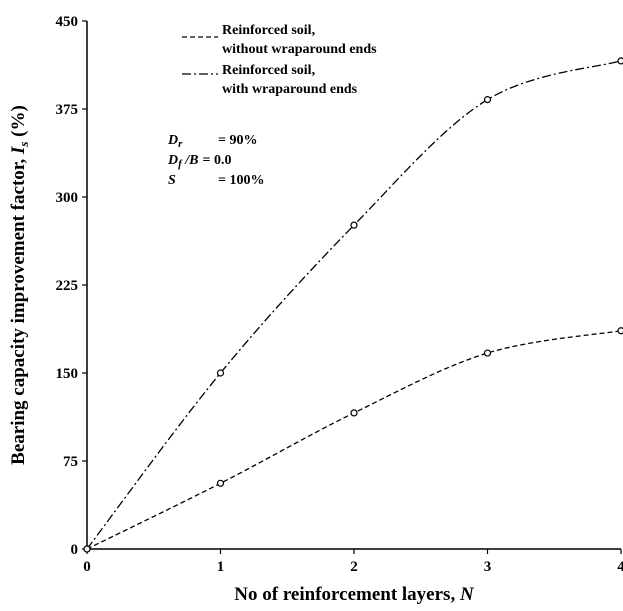 The height and width of the screenshot is (611, 623). Describe the element at coordinates (67, 198) in the screenshot. I see `y-tick-label-4: 300` at that location.